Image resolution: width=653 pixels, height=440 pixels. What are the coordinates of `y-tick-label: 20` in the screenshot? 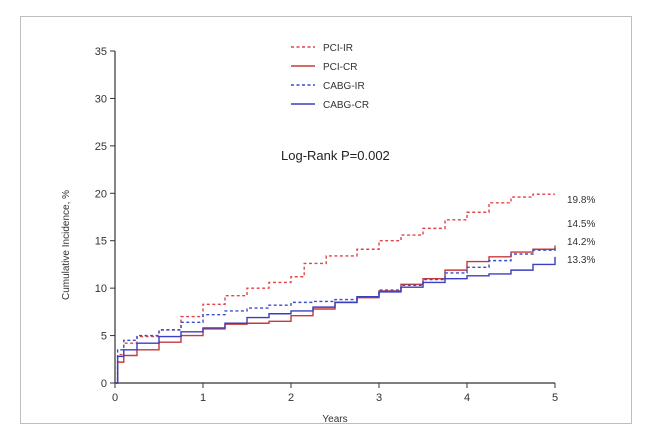 It's located at (101, 194).